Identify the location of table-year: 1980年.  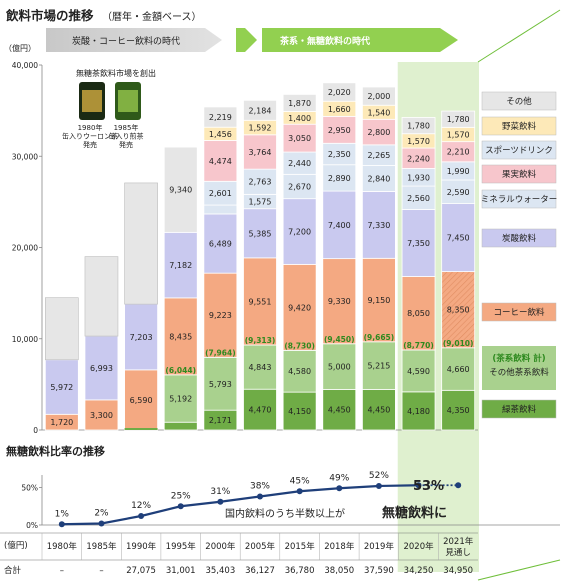
(62, 546).